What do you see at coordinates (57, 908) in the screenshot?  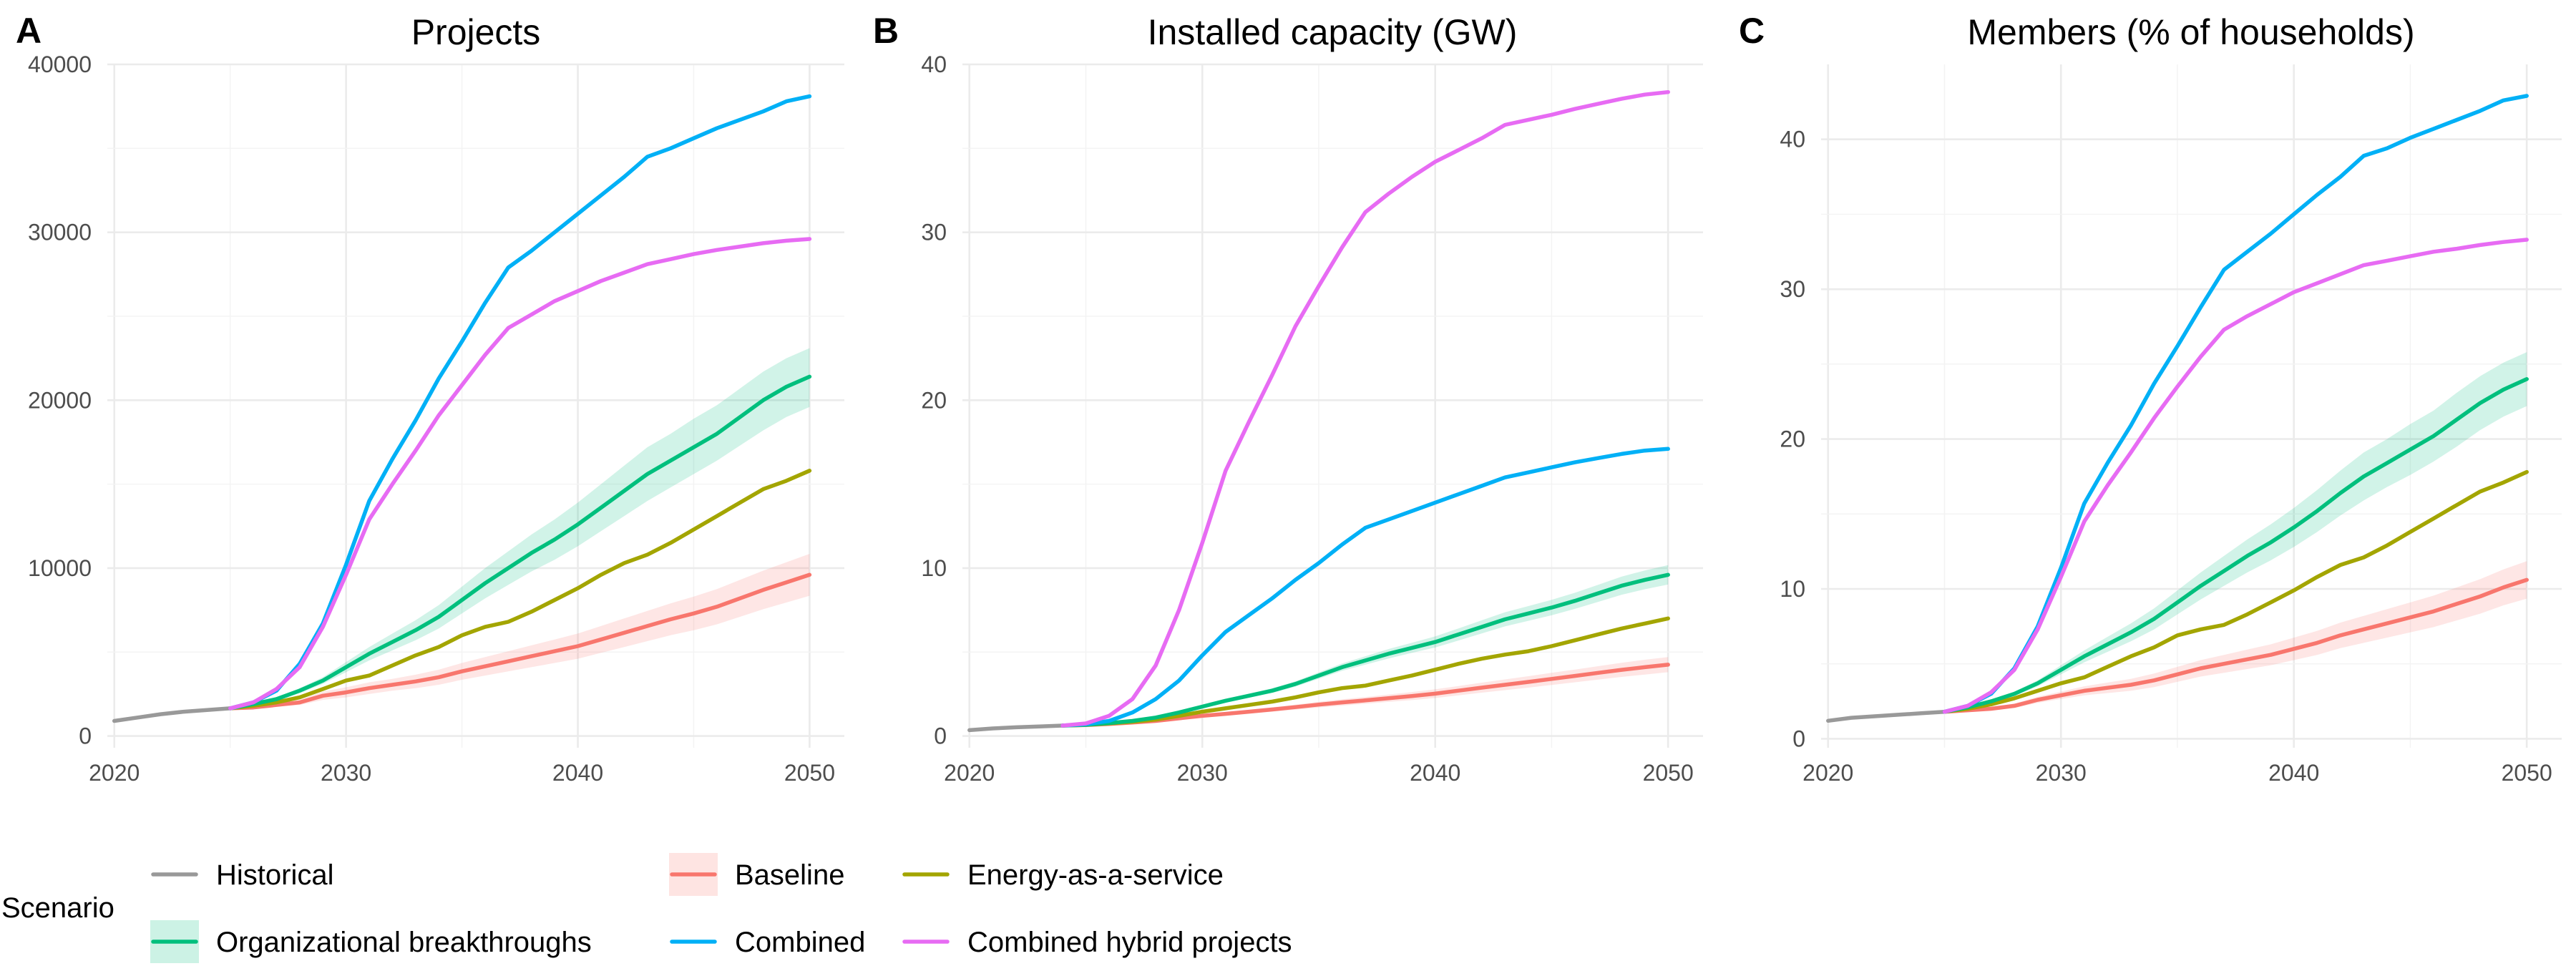 I see `legend-title: Scenario` at bounding box center [57, 908].